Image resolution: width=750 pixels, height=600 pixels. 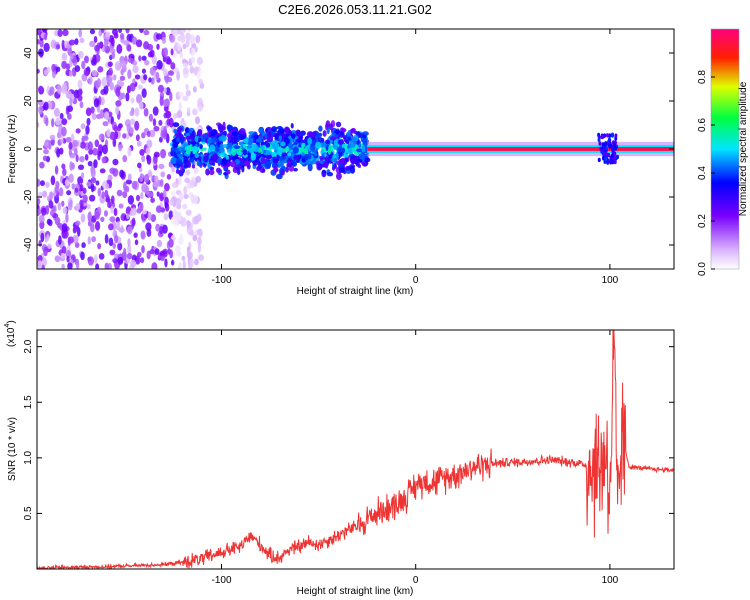 I want to click on colorbar-tick-label: 0.4, so click(x=702, y=173).